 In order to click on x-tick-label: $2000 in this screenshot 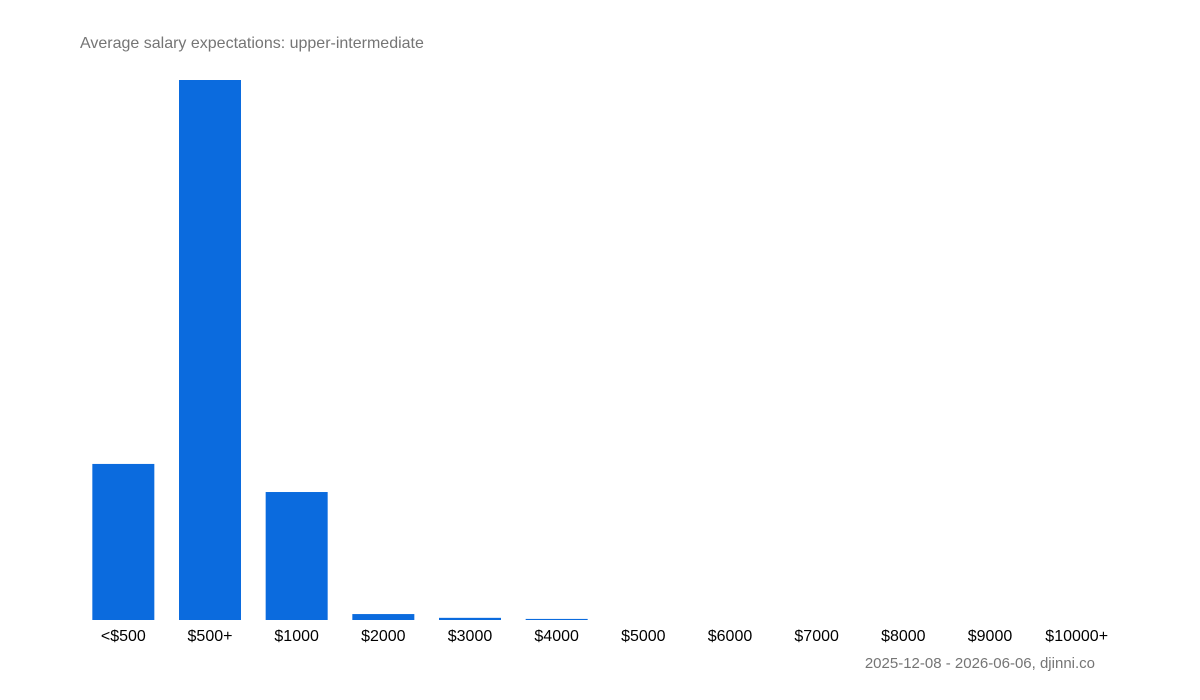, I will do `click(383, 636)`.